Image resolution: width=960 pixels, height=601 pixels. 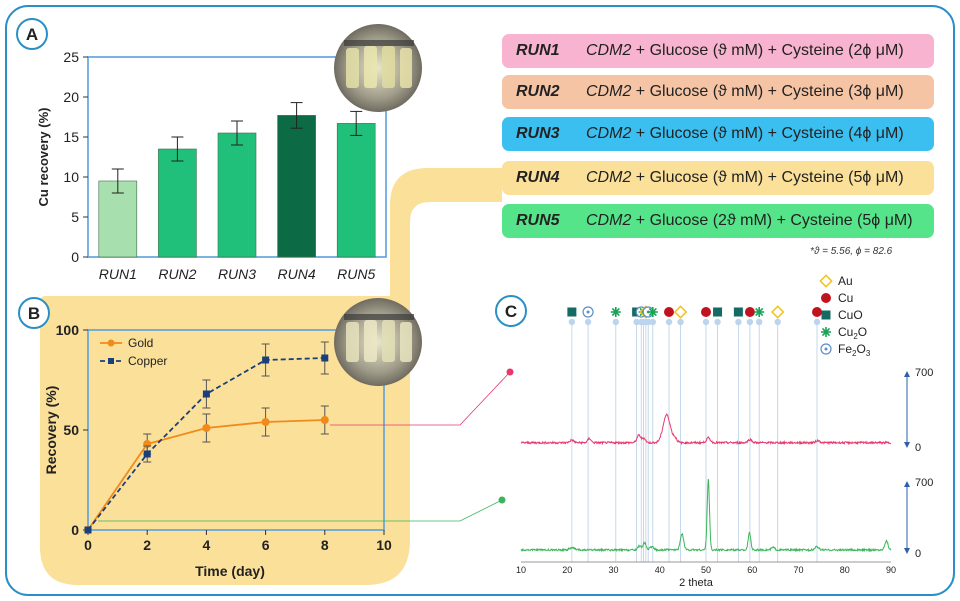 What do you see at coordinates (75, 530) in the screenshot?
I see `y-tick-label: 0` at bounding box center [75, 530].